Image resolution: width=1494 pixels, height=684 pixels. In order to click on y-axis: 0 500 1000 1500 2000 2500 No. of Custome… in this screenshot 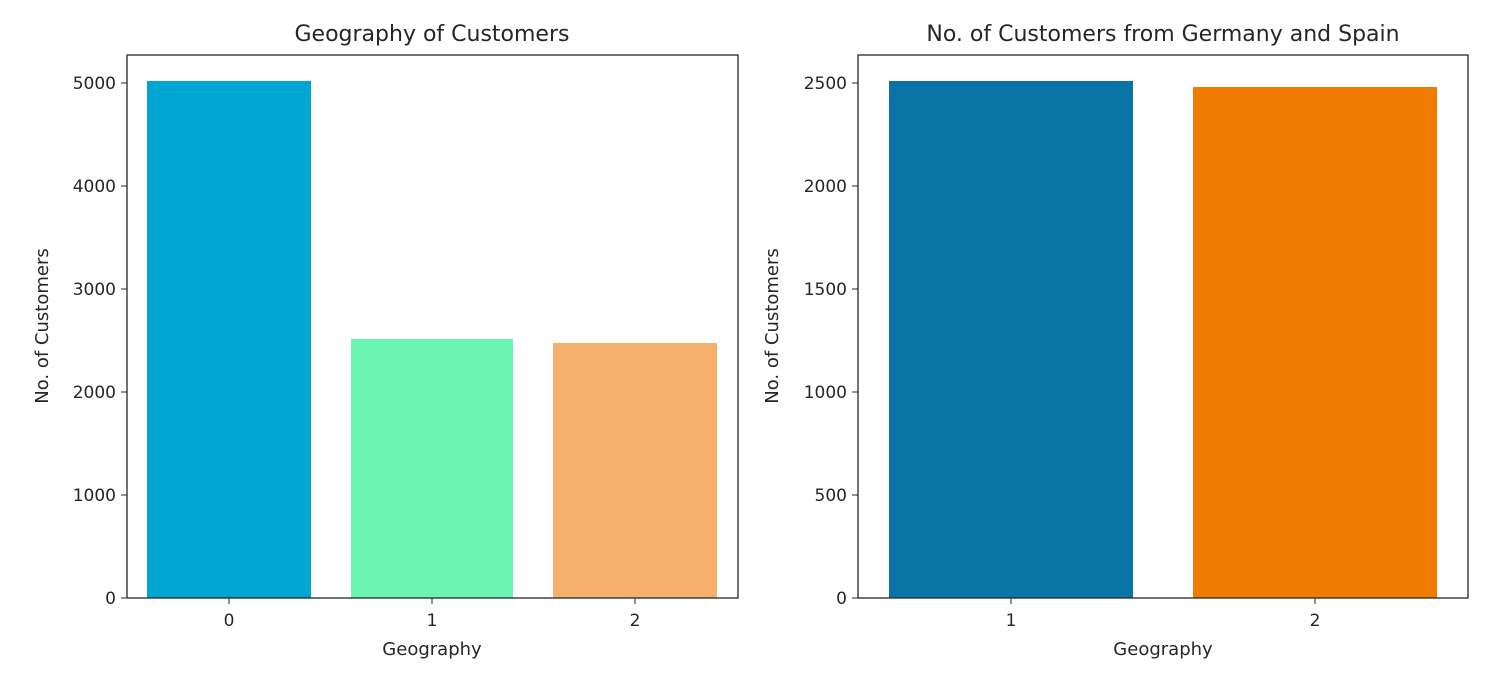, I will do `click(810, 341)`.